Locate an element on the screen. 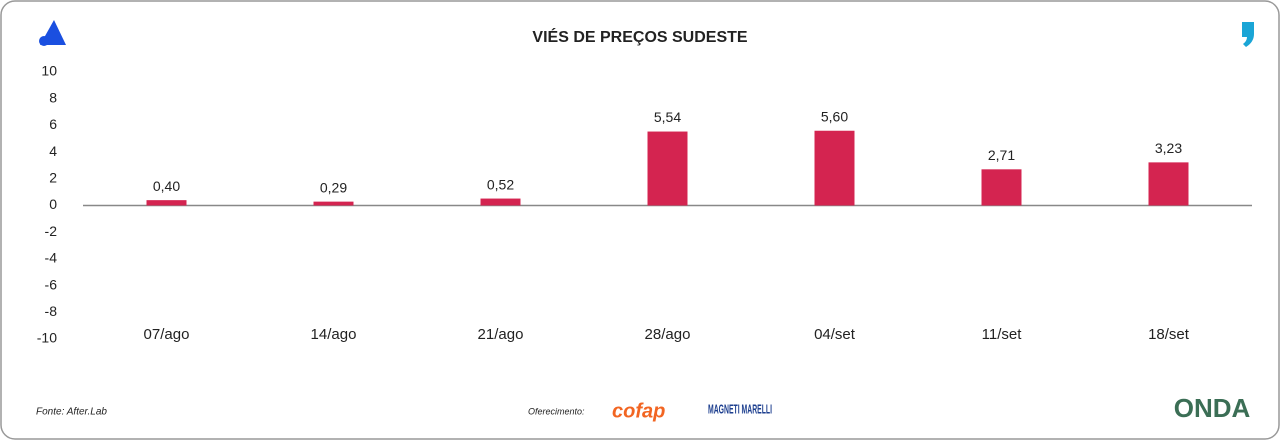  y-tick-label: -6 is located at coordinates (51, 284).